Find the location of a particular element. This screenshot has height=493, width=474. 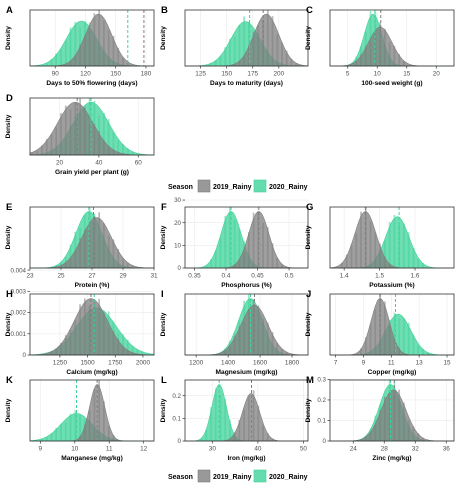

y-tick-label: 0.2 is located at coordinates (321, 400).